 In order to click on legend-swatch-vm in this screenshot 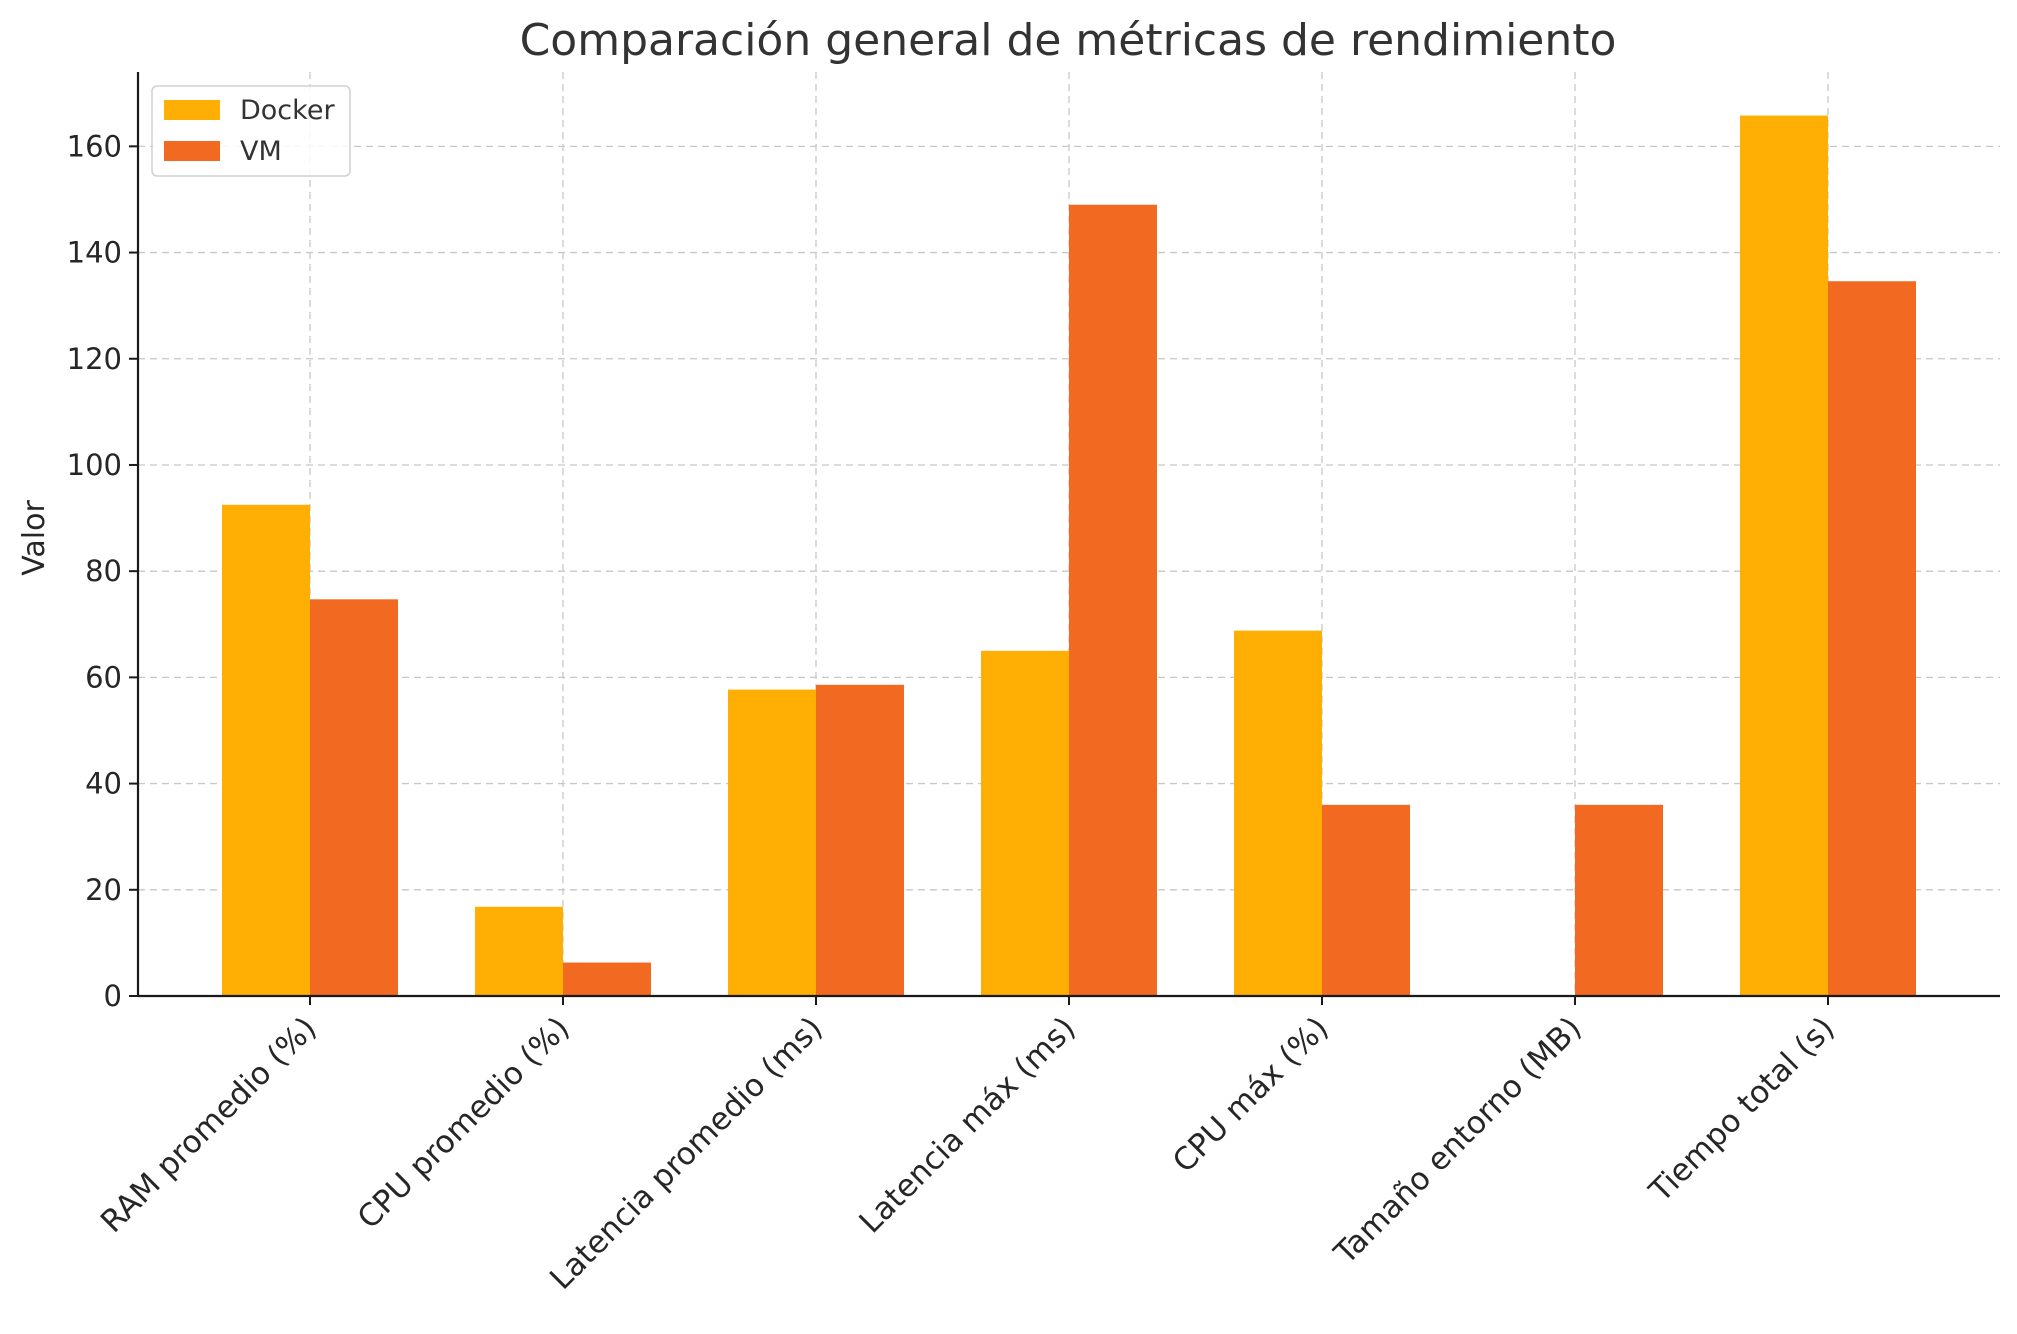, I will do `click(192, 151)`.